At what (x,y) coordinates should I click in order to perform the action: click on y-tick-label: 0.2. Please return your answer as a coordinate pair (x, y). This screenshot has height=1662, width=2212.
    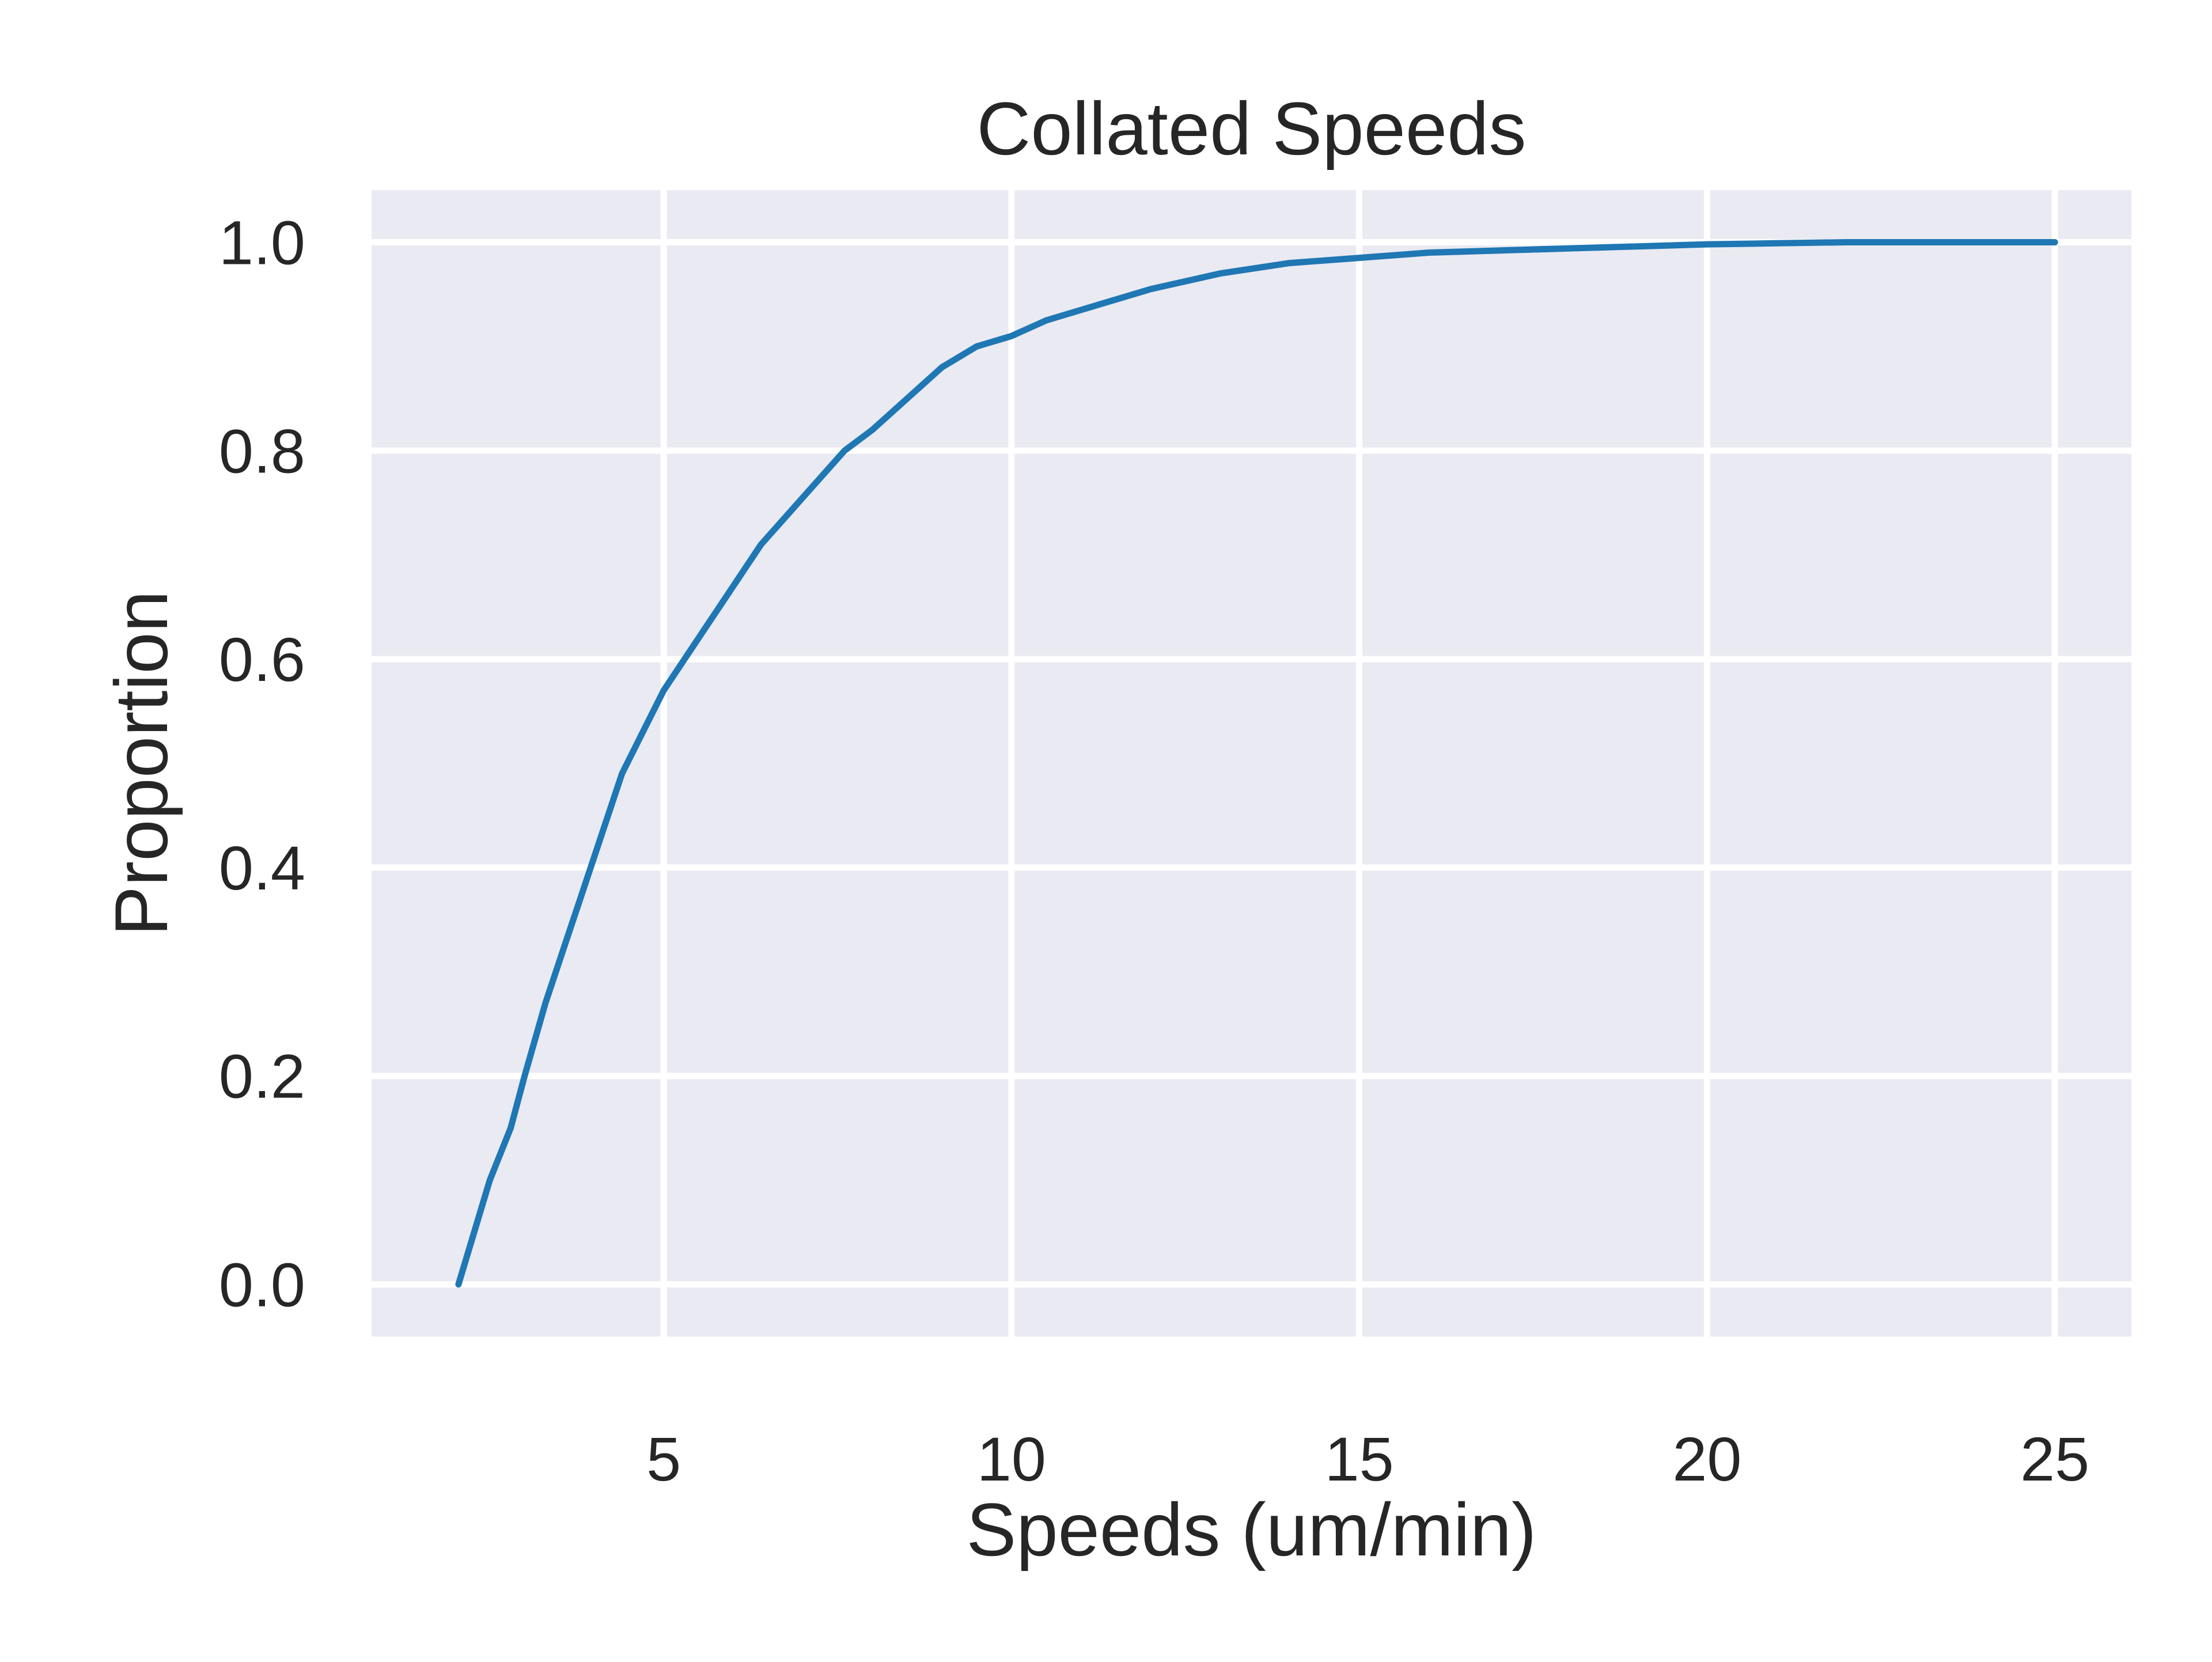
    Looking at the image, I should click on (262, 1076).